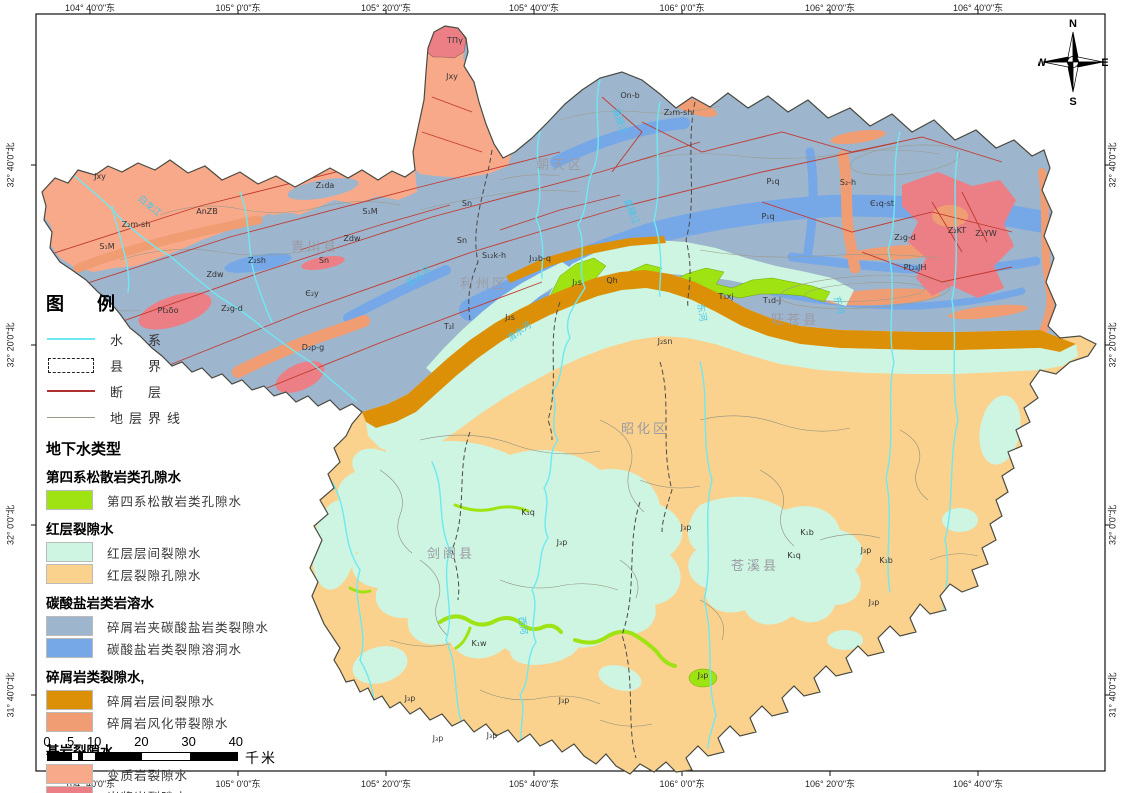 The height and width of the screenshot is (793, 1121). What do you see at coordinates (80, 529) in the screenshot?
I see `legend-group-heading: 红层裂隙水` at bounding box center [80, 529].